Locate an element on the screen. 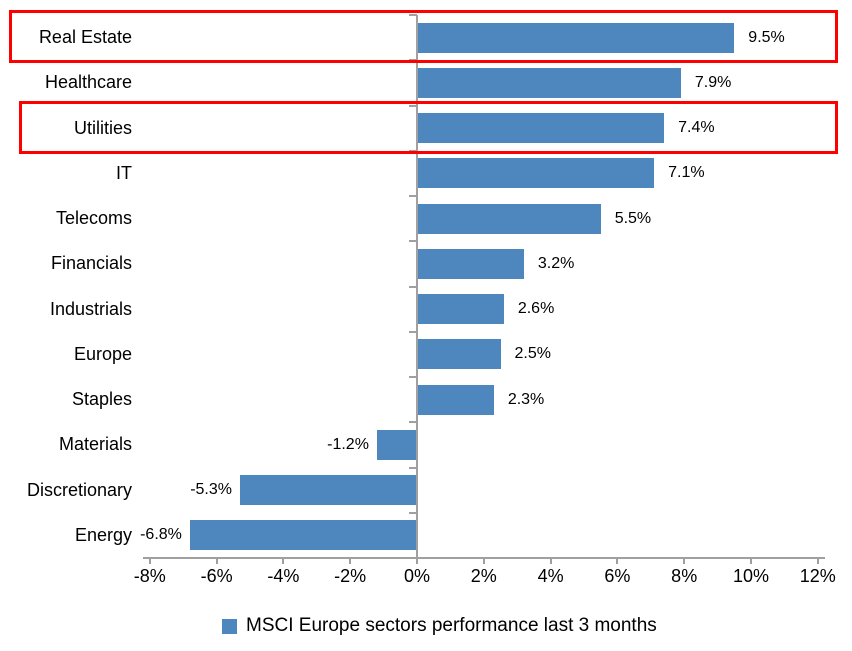  value-label: 3.2% is located at coordinates (556, 263).